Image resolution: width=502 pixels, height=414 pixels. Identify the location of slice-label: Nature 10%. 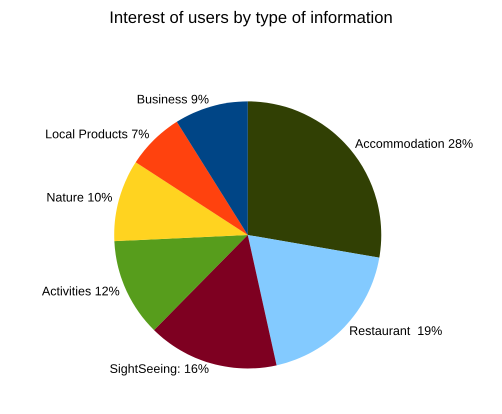
(79, 197).